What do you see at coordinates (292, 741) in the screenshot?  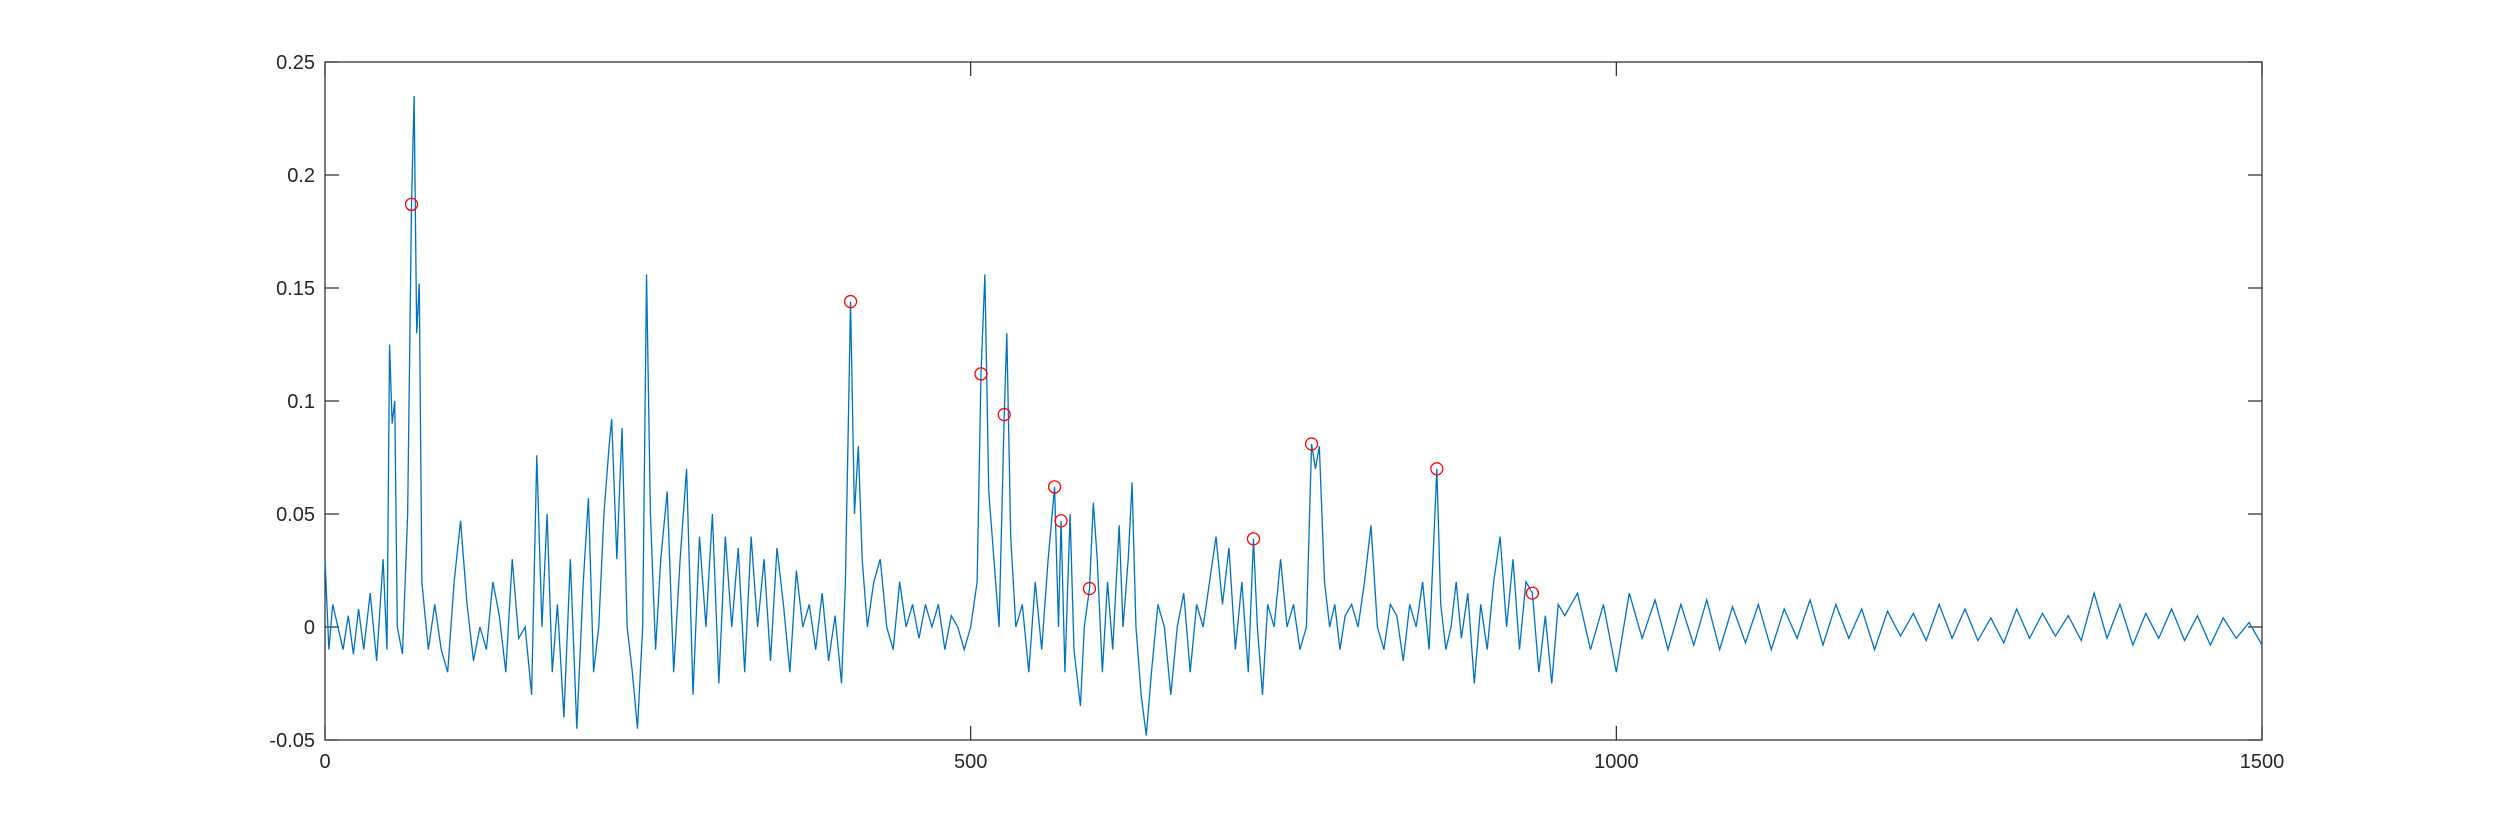 I see `y-tick-label: -0.05` at bounding box center [292, 741].